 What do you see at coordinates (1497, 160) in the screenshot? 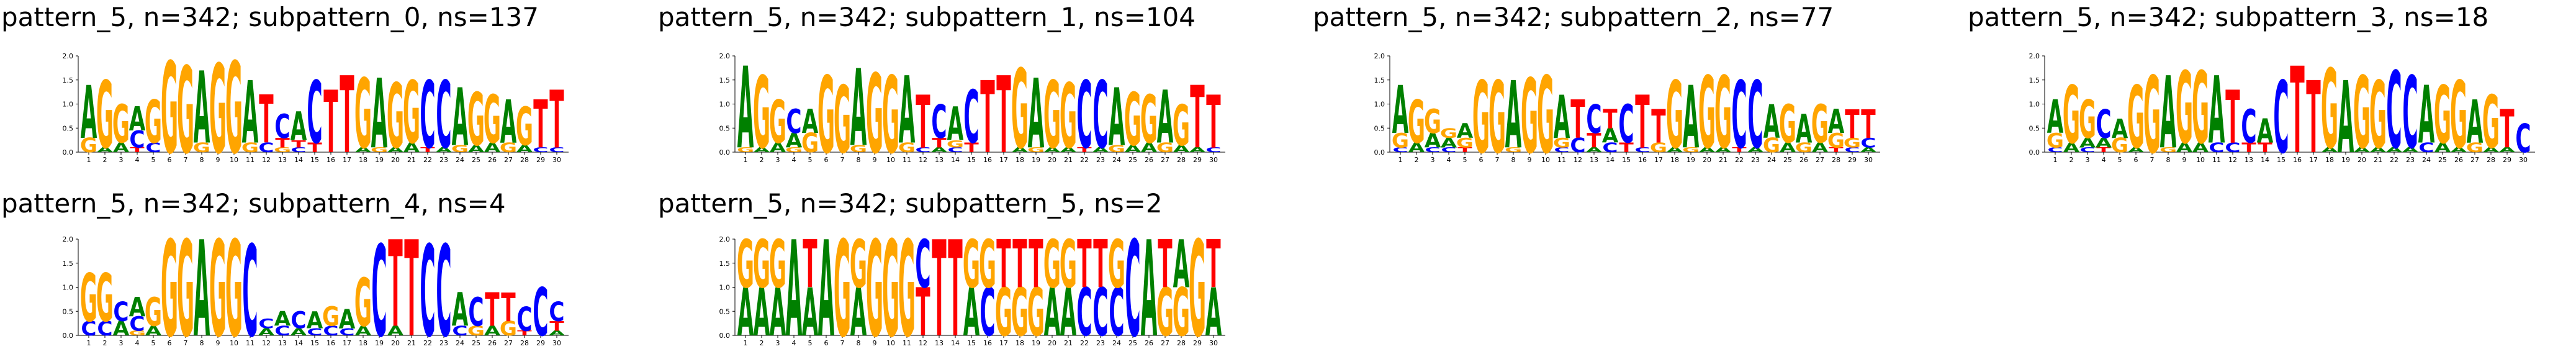
I see `x-tick-label: 7` at bounding box center [1497, 160].